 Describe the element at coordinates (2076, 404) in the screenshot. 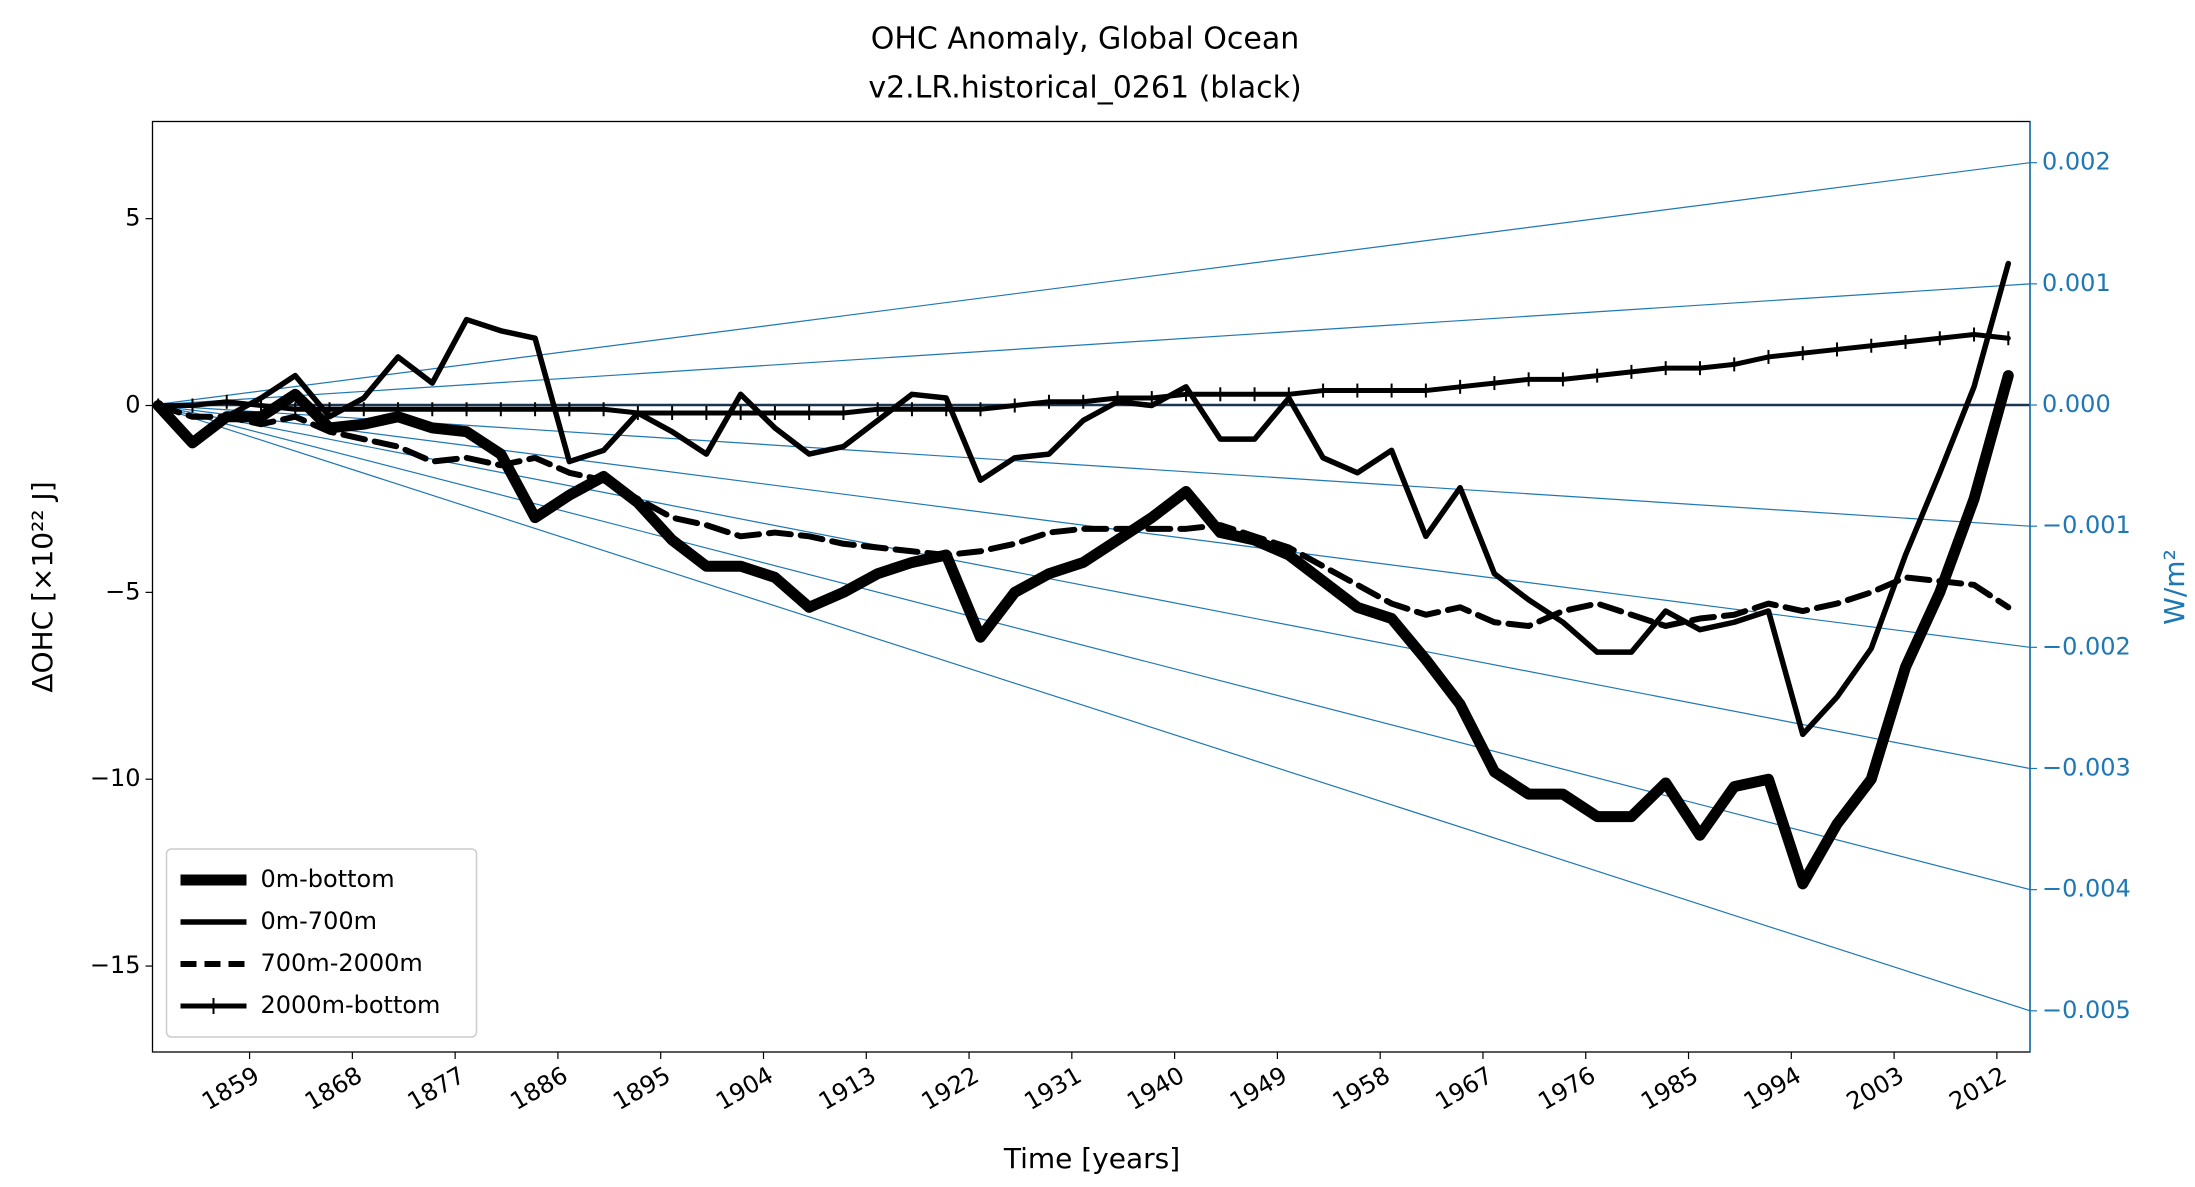

I see `y2-tick-label: 0.000` at that location.